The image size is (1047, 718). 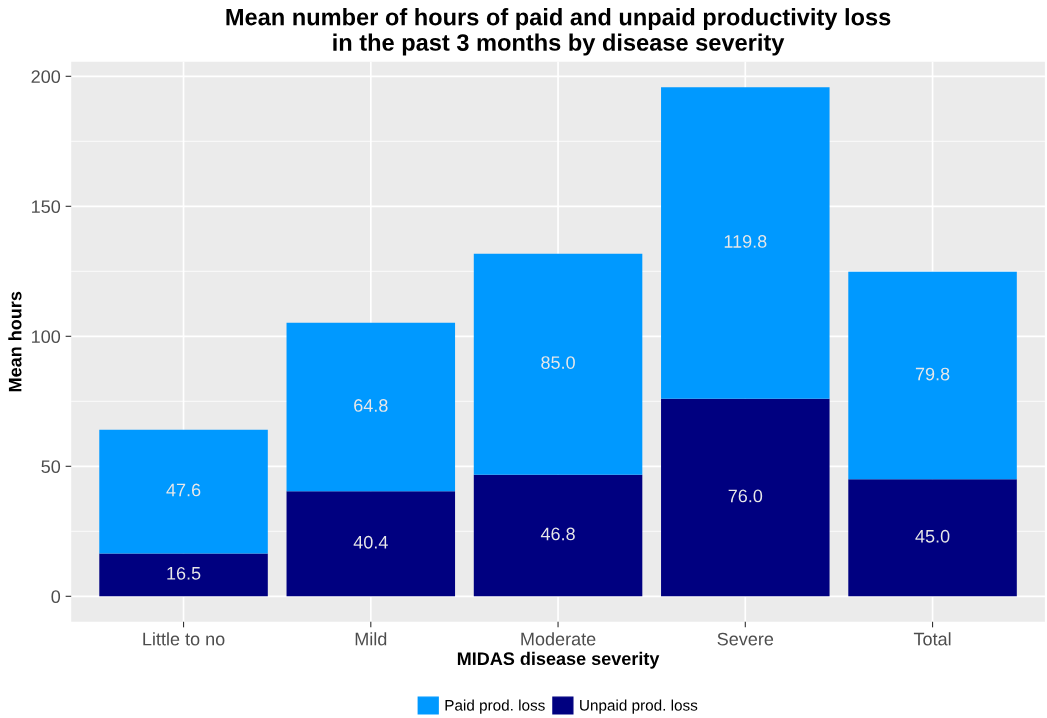 I want to click on y-tick-label: 0, so click(x=56, y=597).